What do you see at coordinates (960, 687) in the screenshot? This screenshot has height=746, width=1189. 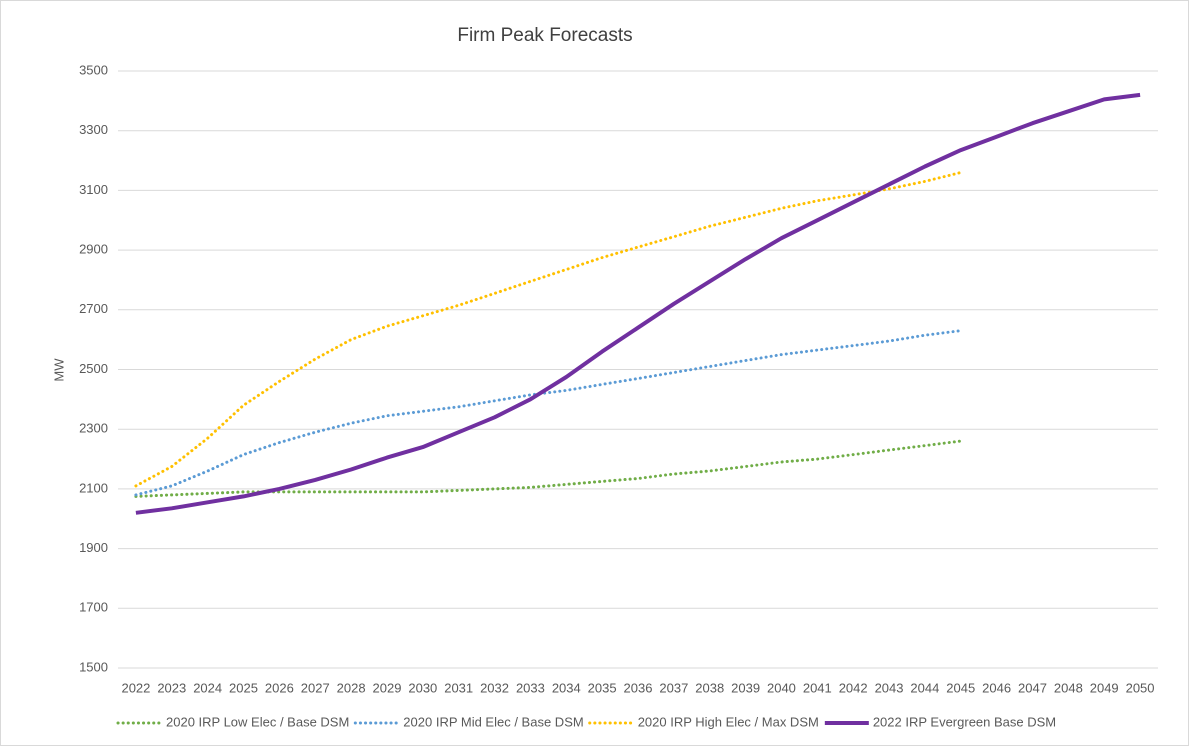 I see `x-tick-label: 2045` at bounding box center [960, 687].